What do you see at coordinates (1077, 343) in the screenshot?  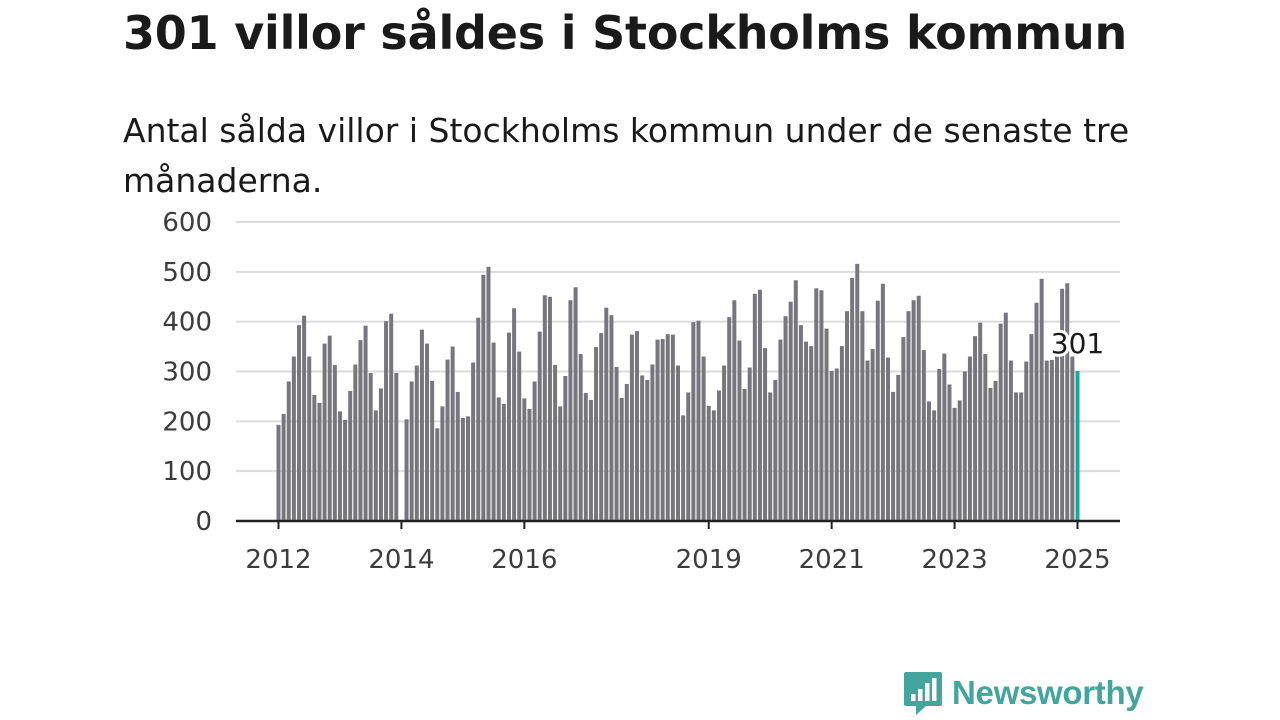 I see `annotation-layer: 301` at bounding box center [1077, 343].